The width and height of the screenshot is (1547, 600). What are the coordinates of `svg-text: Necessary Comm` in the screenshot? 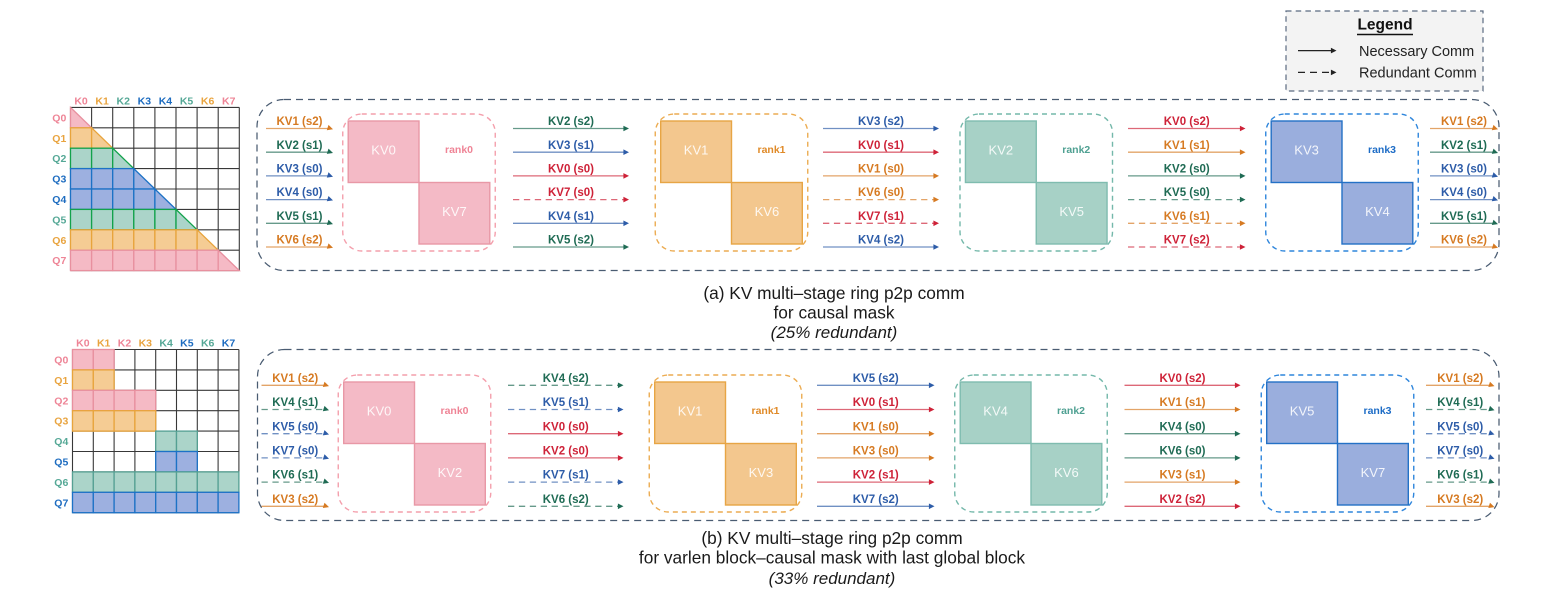 It's located at (1416, 52).